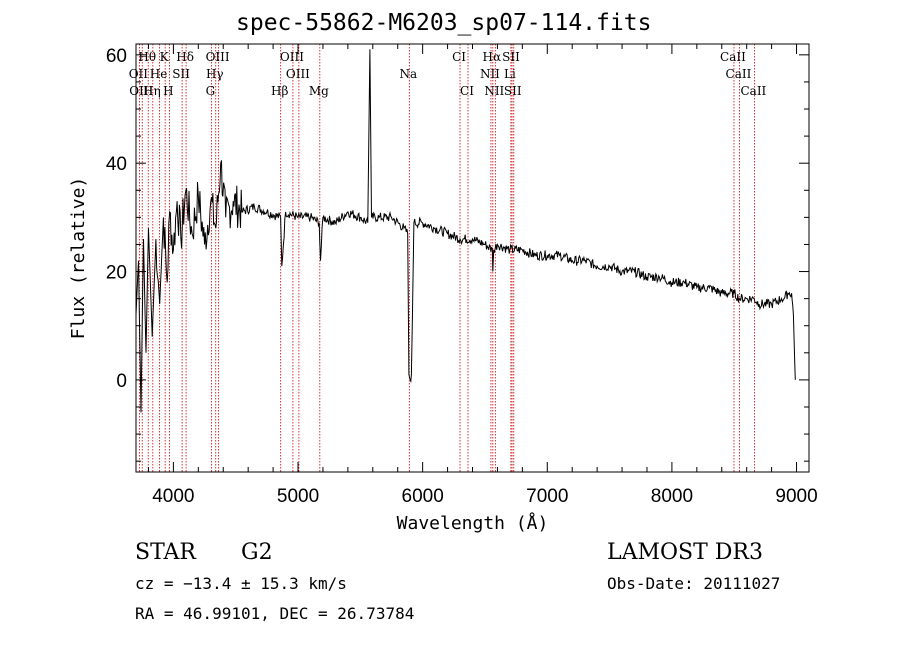 This screenshot has height=649, width=900. I want to click on line-label: Hγ, so click(215, 74).